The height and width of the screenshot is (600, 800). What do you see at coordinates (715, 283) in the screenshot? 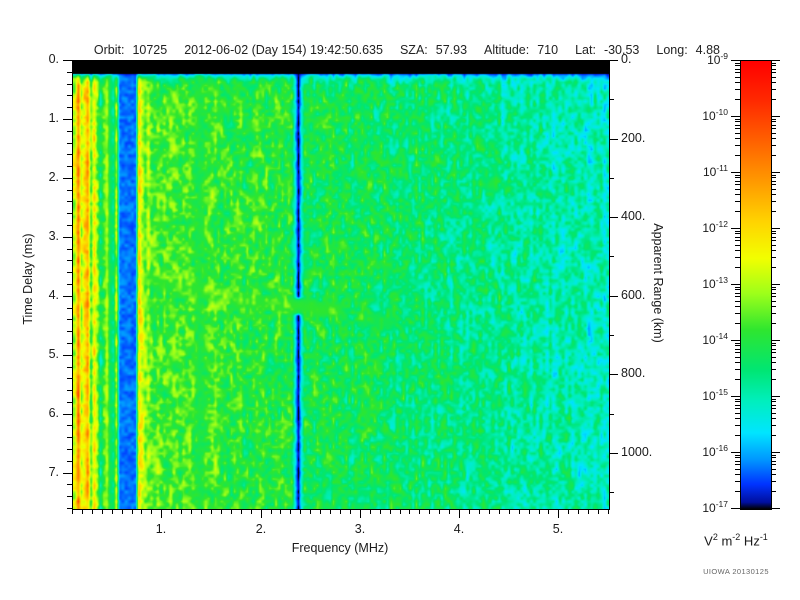
I see `colorbar-tick-label: 10-13` at bounding box center [715, 283].